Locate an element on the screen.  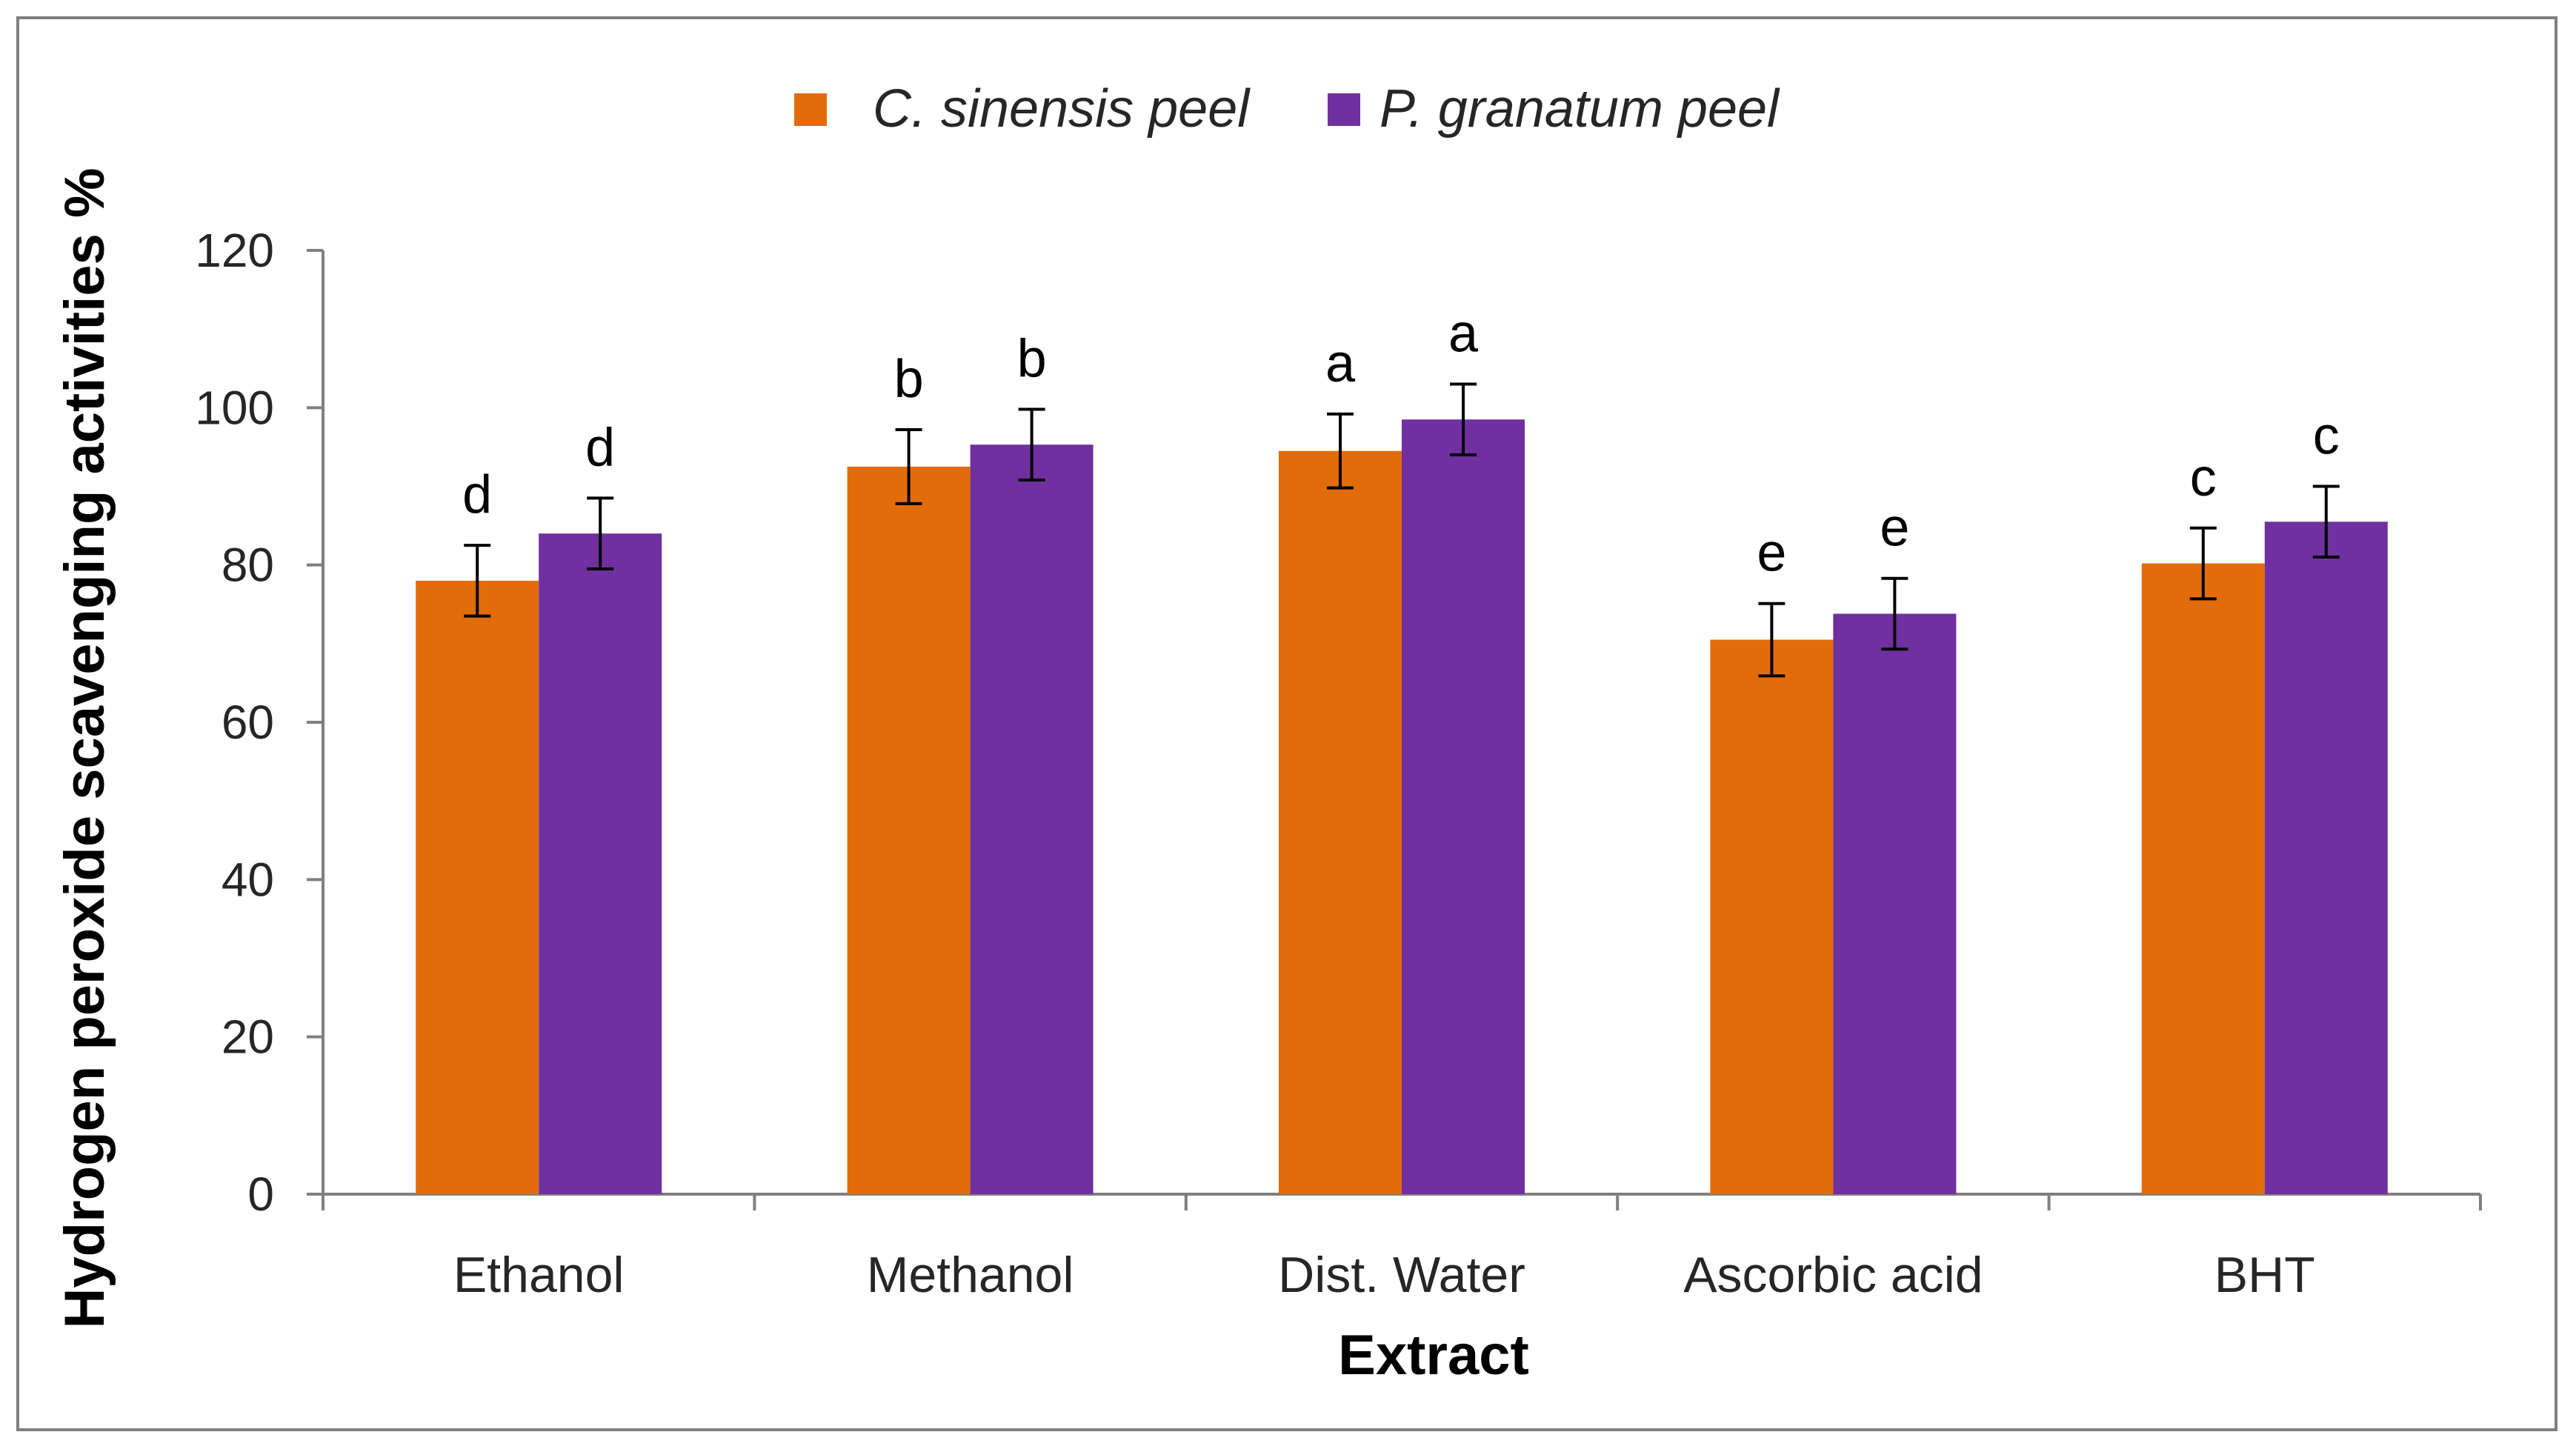
legend-label-p-granatum: P. granatum peel is located at coordinates (1579, 109).